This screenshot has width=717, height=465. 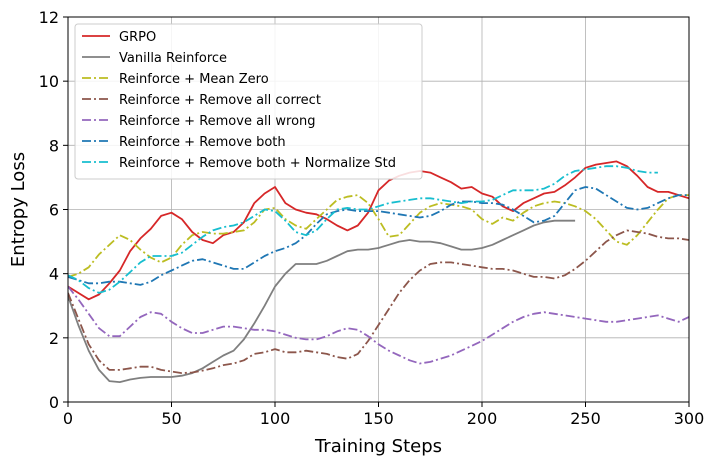 What do you see at coordinates (217, 121) in the screenshot?
I see `legend-label: Reinforce + Remove all wrong` at bounding box center [217, 121].